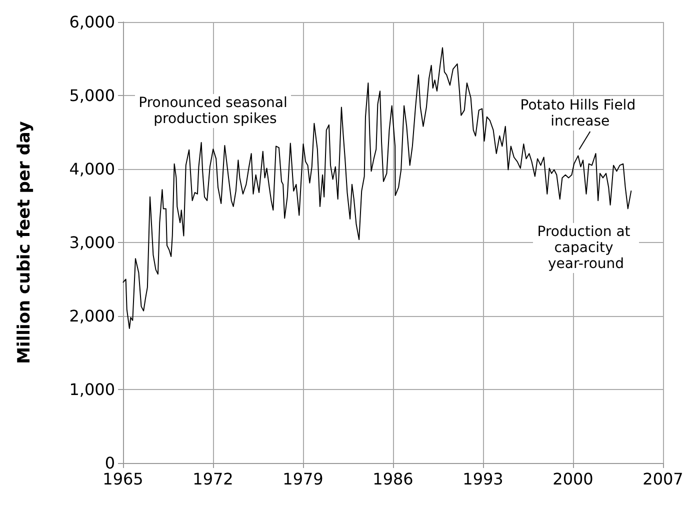 The image size is (696, 508). I want to click on annotation: Production at capacity year-round, so click(586, 248).